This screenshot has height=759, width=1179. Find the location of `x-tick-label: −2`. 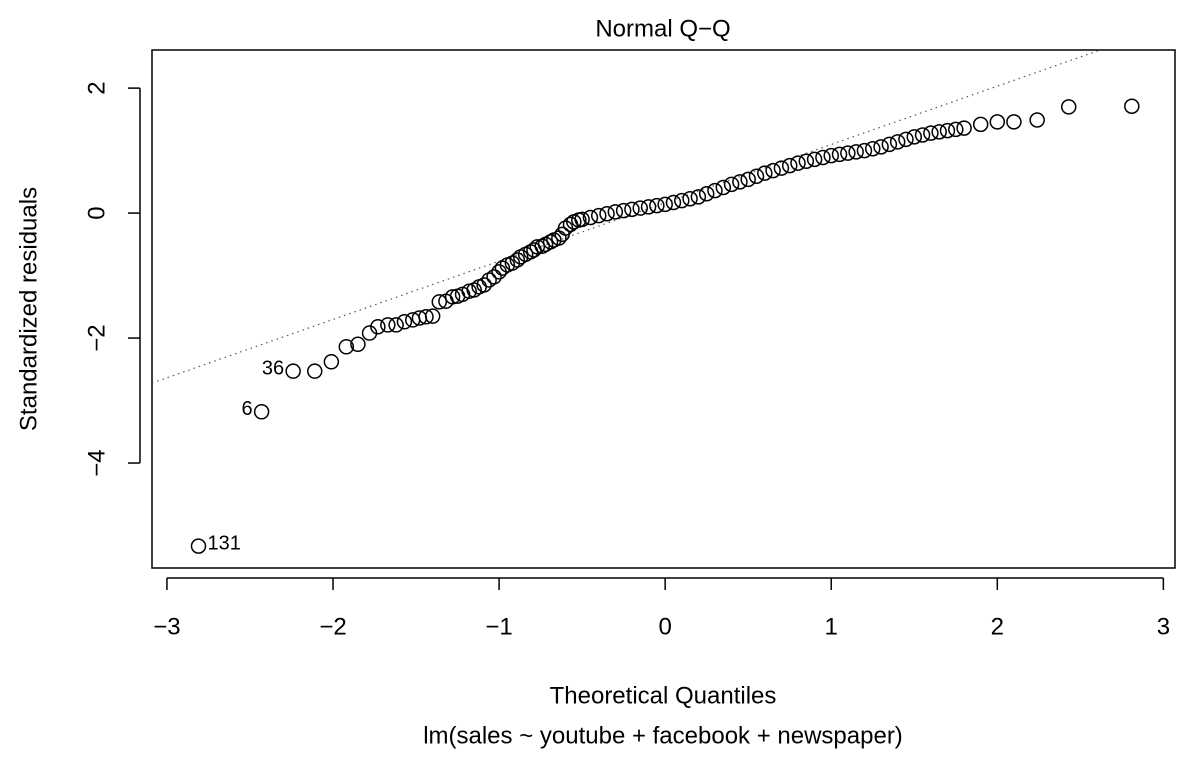

x-tick-label: −2 is located at coordinates (332, 626).